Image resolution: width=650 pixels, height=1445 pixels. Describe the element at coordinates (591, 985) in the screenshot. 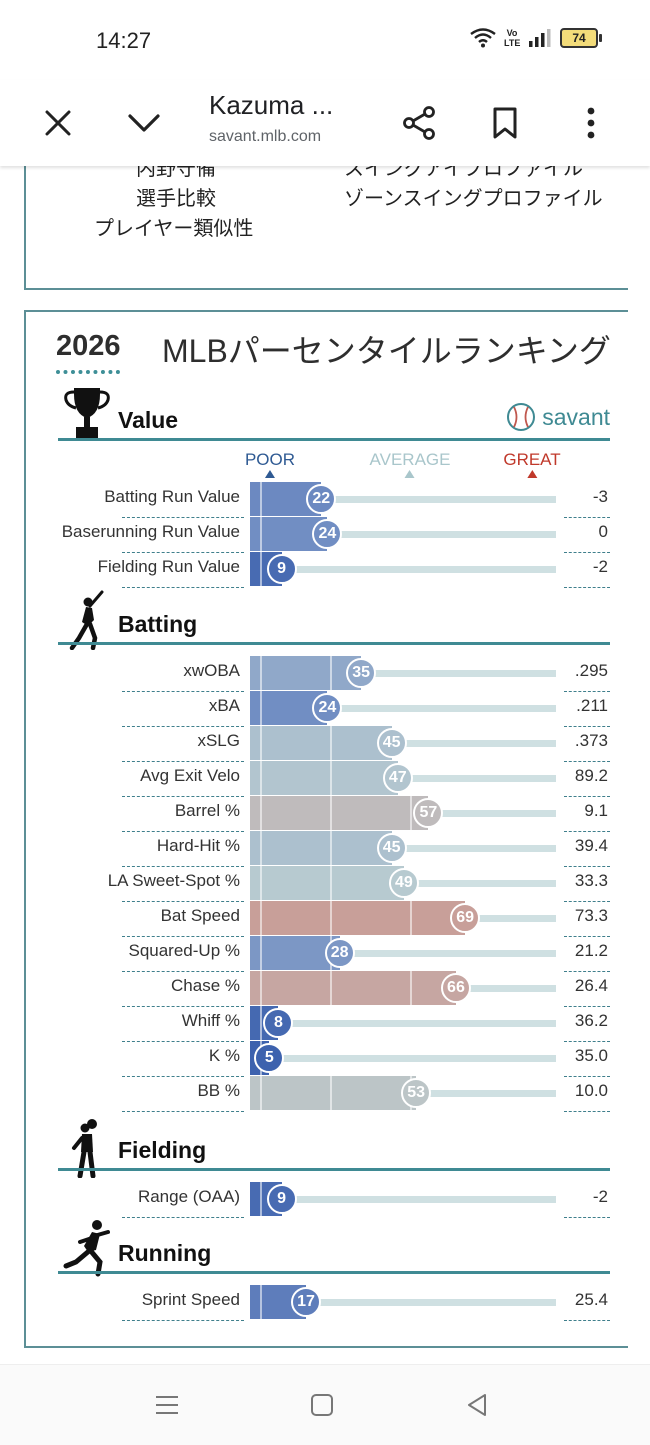

I see `metric-value: 26.4` at that location.